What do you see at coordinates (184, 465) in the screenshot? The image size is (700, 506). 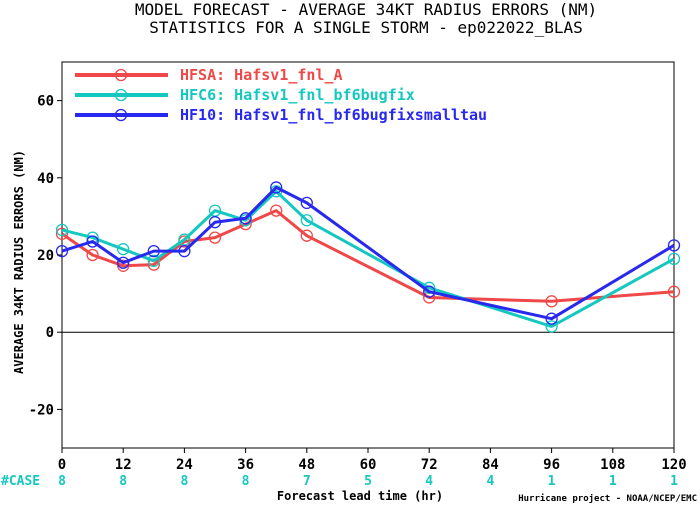 I see `x-tick-label: 24` at bounding box center [184, 465].